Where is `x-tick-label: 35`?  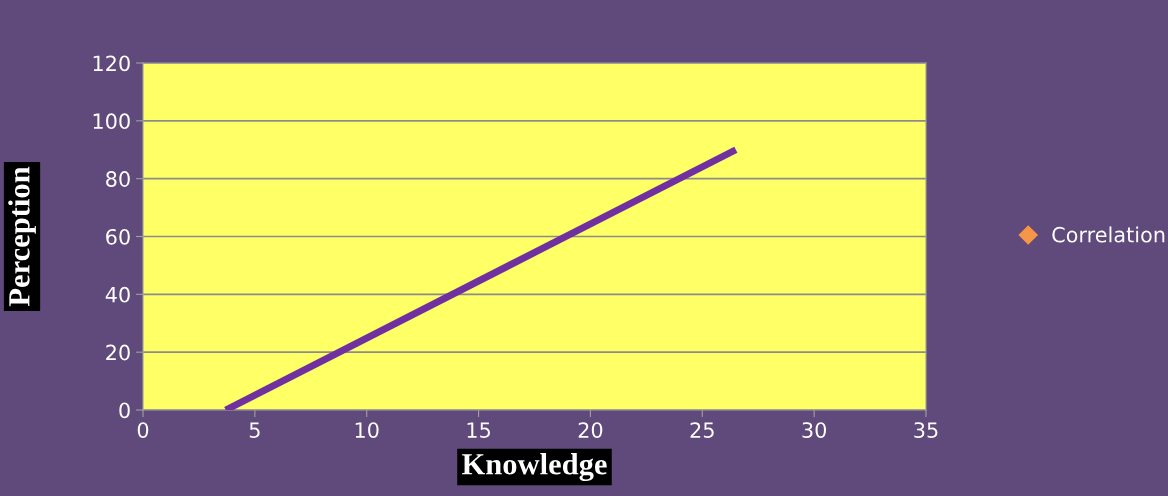 x-tick-label: 35 is located at coordinates (926, 430).